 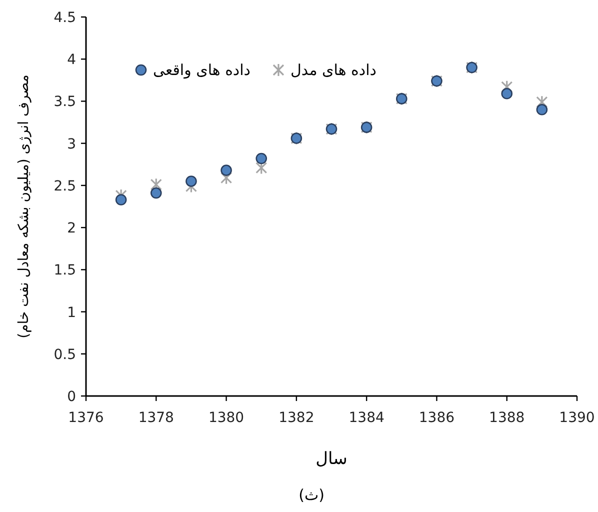 I want to click on y-tick-label: 0.5, so click(x=65, y=354).